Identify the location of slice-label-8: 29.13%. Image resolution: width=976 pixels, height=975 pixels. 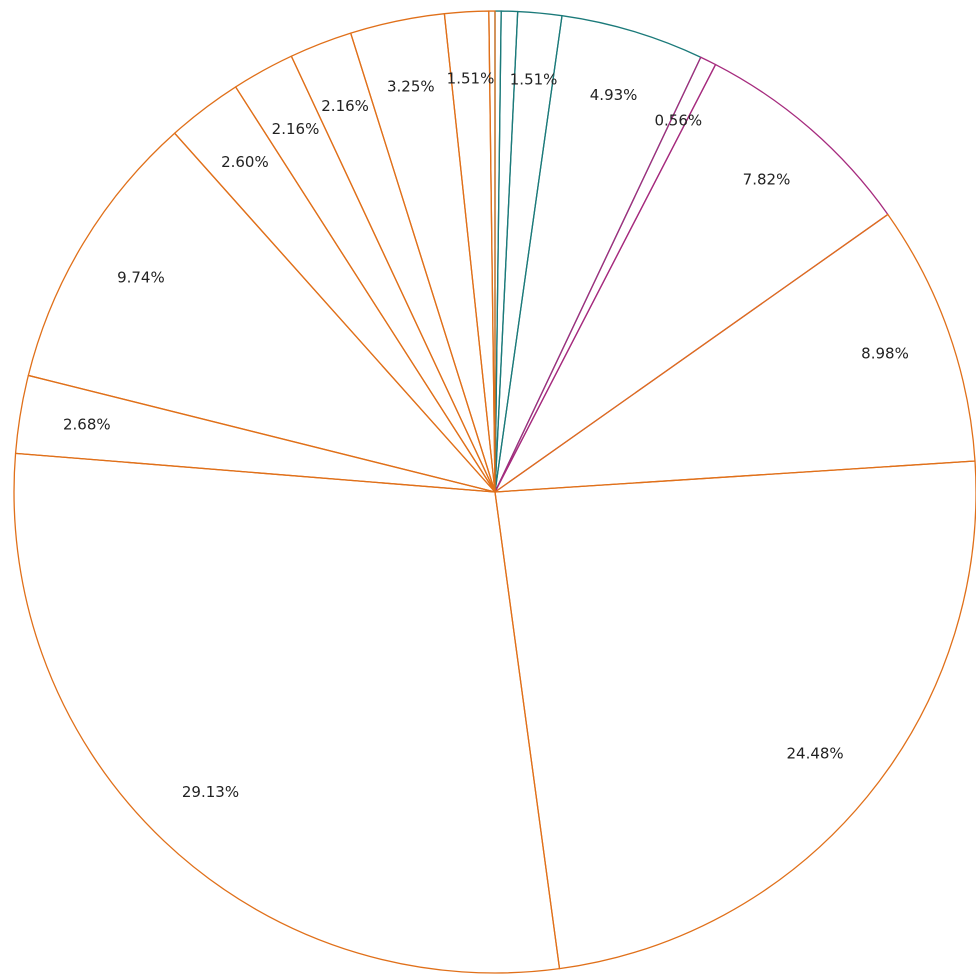
(210, 792).